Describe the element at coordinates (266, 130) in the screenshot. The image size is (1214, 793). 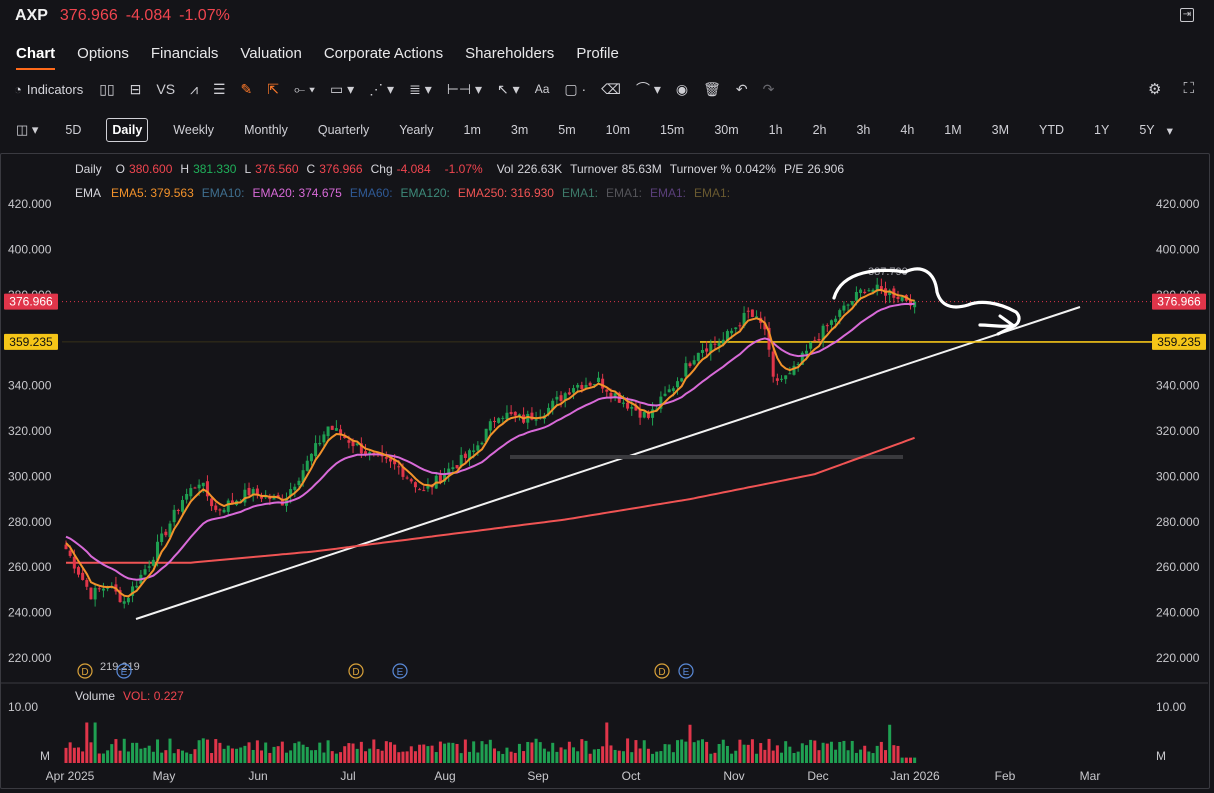
I see `tf-monthly: Monthly` at that location.